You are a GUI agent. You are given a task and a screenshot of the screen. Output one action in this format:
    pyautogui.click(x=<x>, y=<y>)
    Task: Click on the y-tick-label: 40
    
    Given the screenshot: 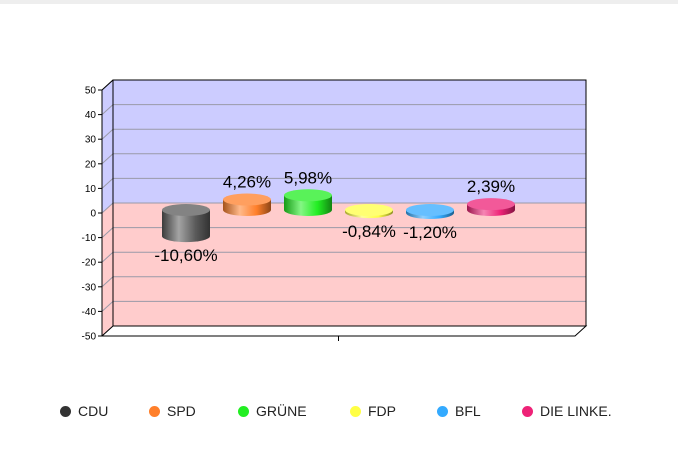 What is the action you would take?
    pyautogui.click(x=91, y=115)
    